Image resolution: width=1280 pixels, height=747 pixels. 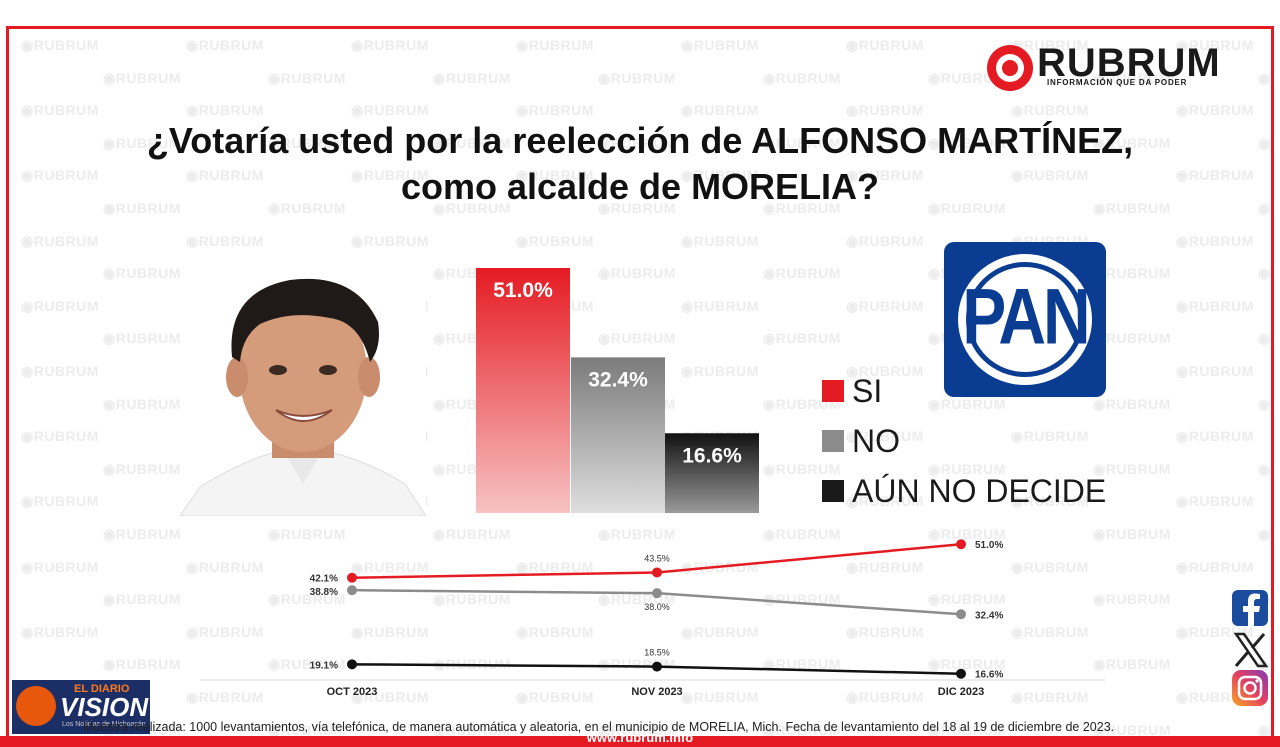 What do you see at coordinates (303, 389) in the screenshot?
I see `candidate-photo` at bounding box center [303, 389].